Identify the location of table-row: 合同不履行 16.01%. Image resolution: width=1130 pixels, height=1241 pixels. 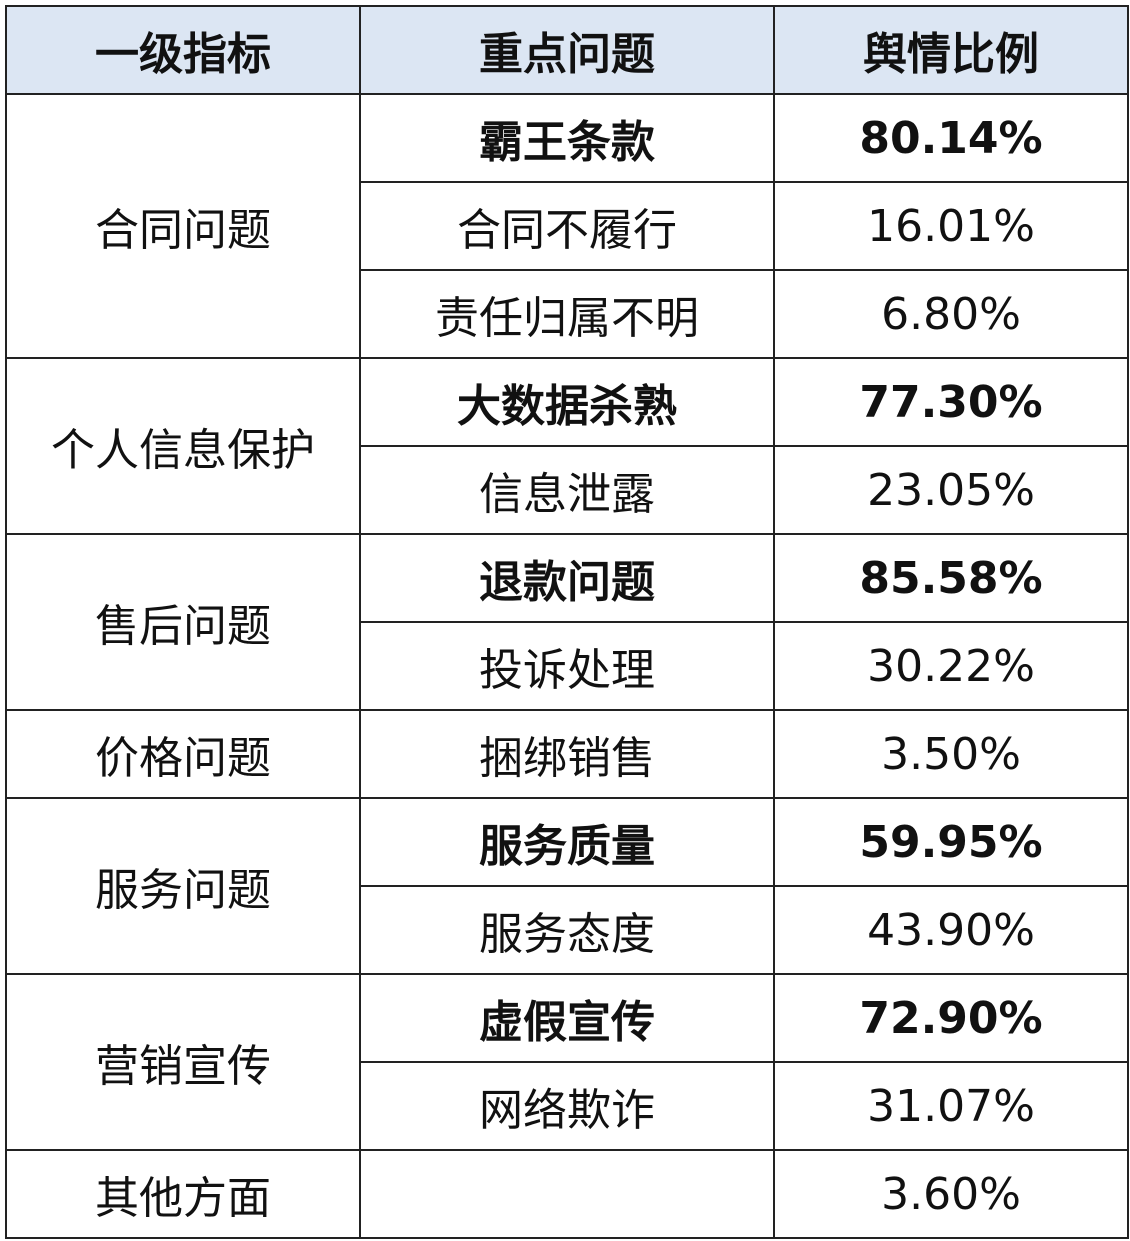
(567, 226).